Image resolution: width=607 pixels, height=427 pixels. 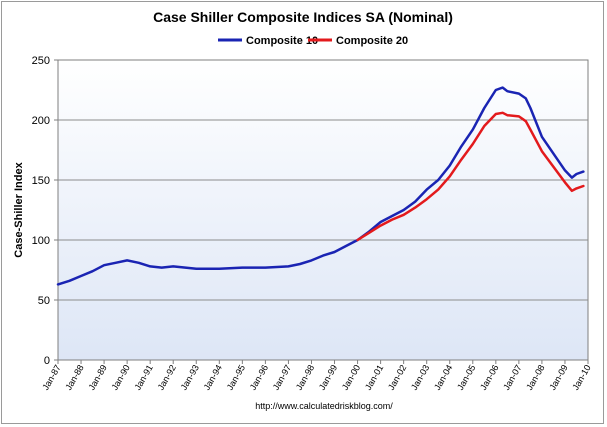 What do you see at coordinates (374, 377) in the screenshot?
I see `x-tick-label-Jan-01: Jan-01` at bounding box center [374, 377].